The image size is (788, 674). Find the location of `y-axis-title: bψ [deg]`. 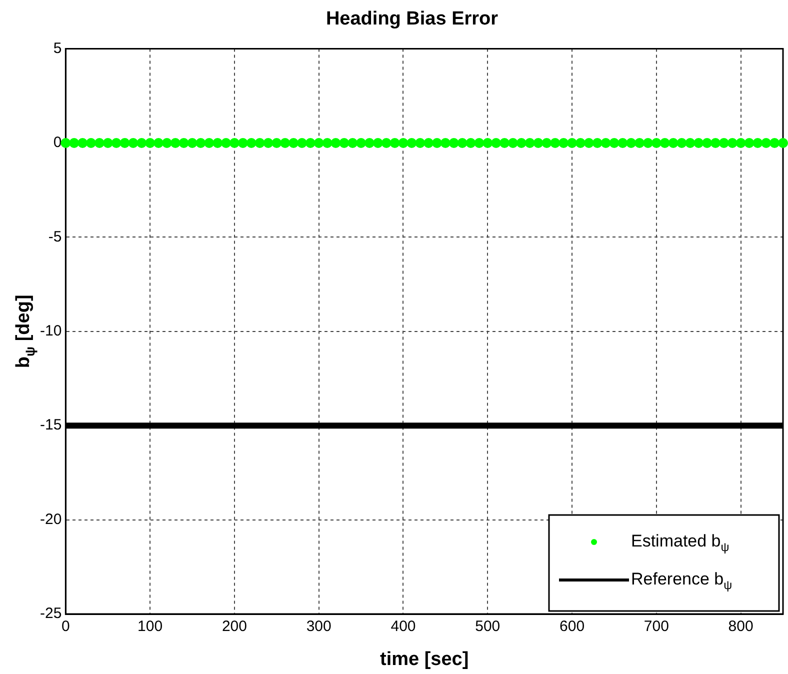

y-axis-title: bψ [deg] is located at coordinates (25, 331).